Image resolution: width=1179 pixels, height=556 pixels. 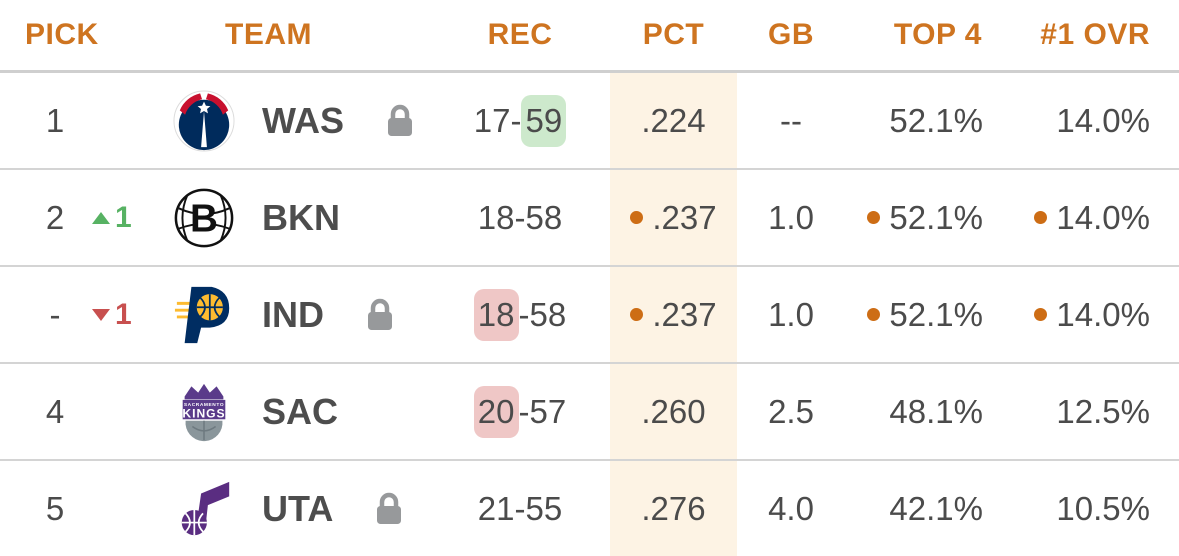 What do you see at coordinates (204, 315) in the screenshot?
I see `team-logo-ind` at bounding box center [204, 315].